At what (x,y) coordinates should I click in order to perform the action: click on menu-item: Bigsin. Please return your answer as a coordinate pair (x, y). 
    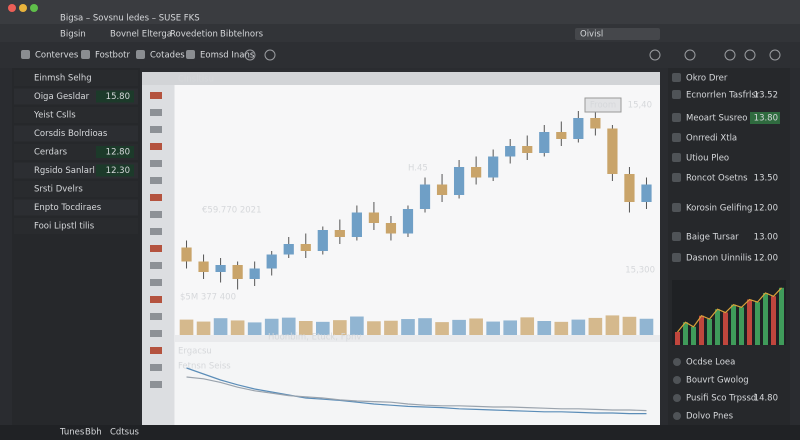
    Looking at the image, I should click on (73, 35).